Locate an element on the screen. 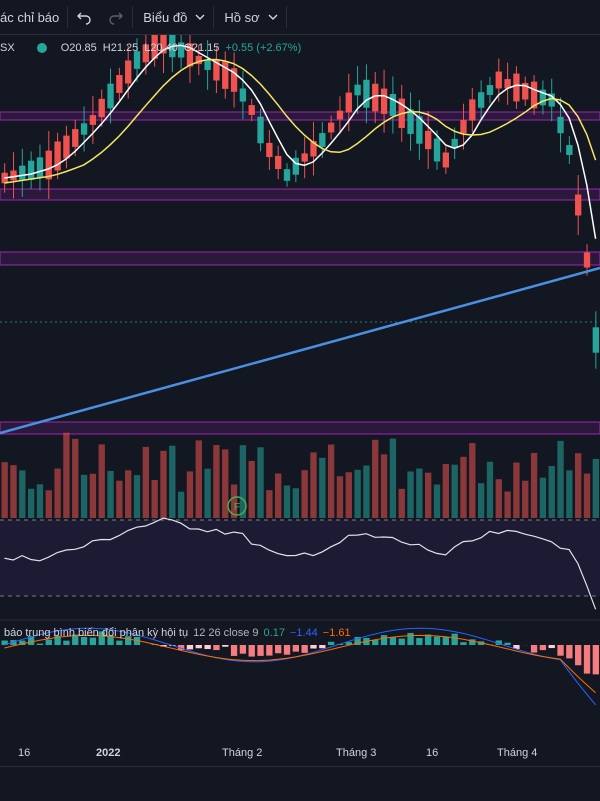  time-axis-label: 2022 is located at coordinates (108, 753).